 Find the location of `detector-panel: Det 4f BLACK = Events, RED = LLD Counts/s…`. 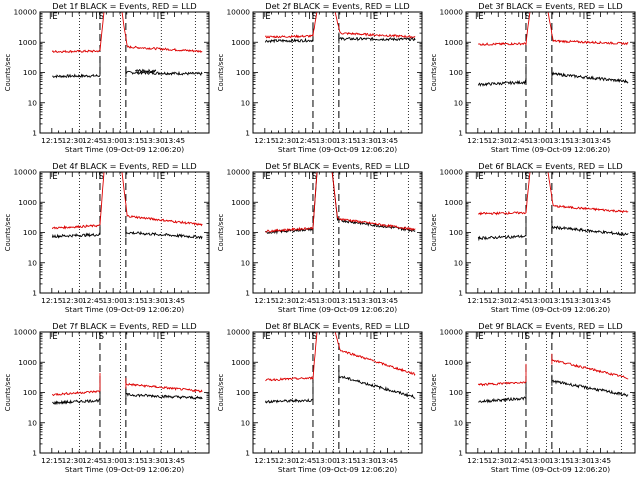

detector-panel: Det 4f BLACK = Events, RED = LLD Counts/s… is located at coordinates (107, 237).